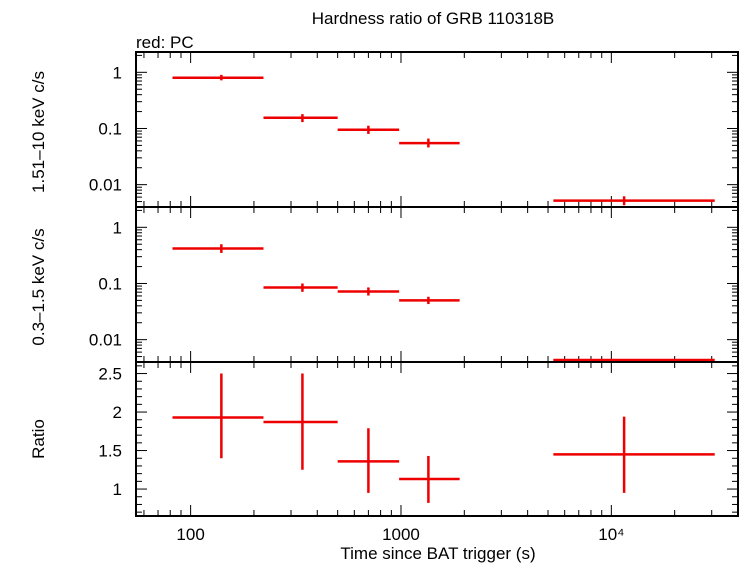 The image size is (742, 566). What do you see at coordinates (165, 42) in the screenshot?
I see `chart-subtitle: red: PC` at bounding box center [165, 42].